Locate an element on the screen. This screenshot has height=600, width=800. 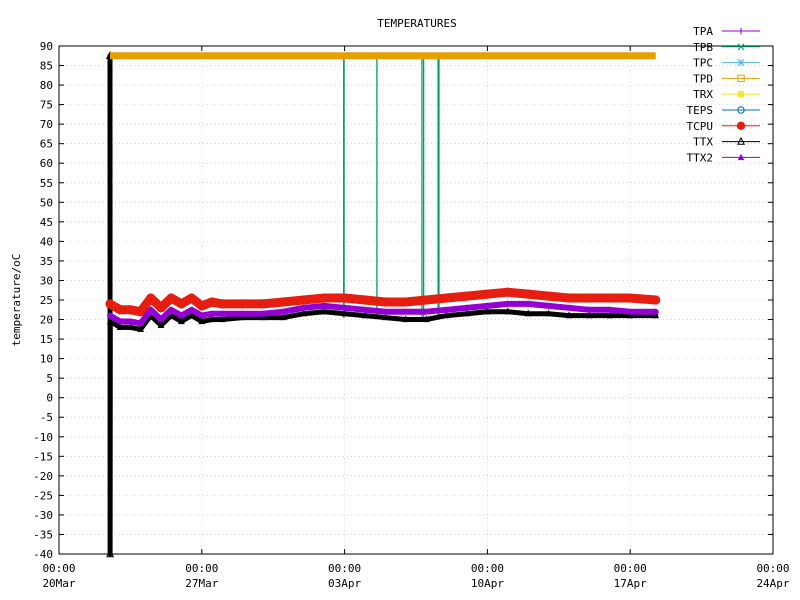
legend-label: TPC is located at coordinates (703, 63).